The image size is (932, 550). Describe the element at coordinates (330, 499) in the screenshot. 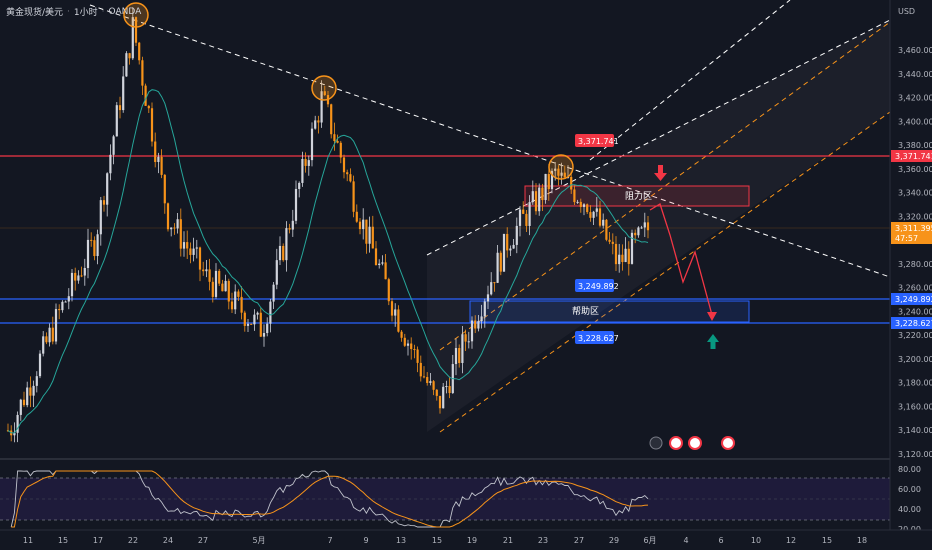

I see `rsi-ma-line` at that location.